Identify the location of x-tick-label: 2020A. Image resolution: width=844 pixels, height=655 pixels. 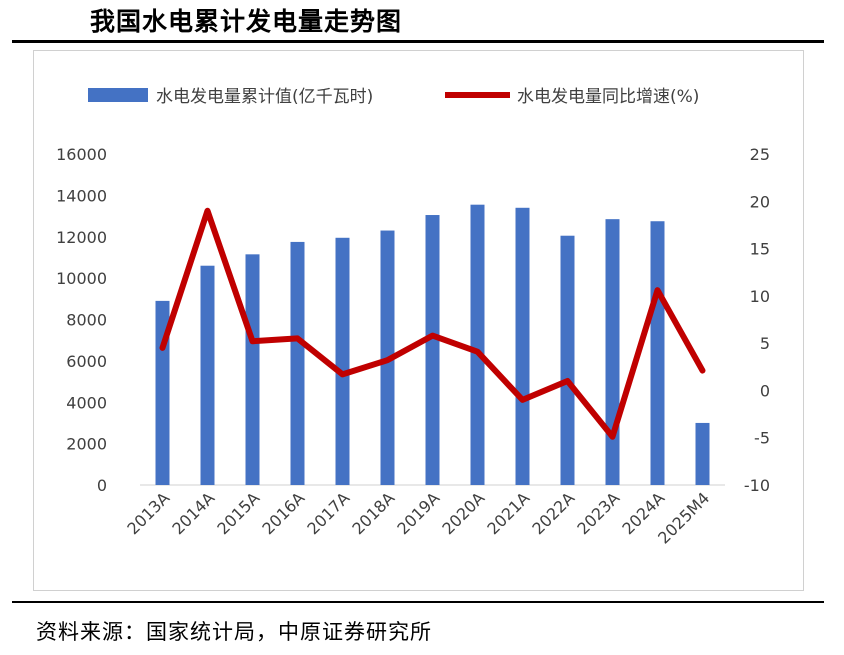
(463, 513).